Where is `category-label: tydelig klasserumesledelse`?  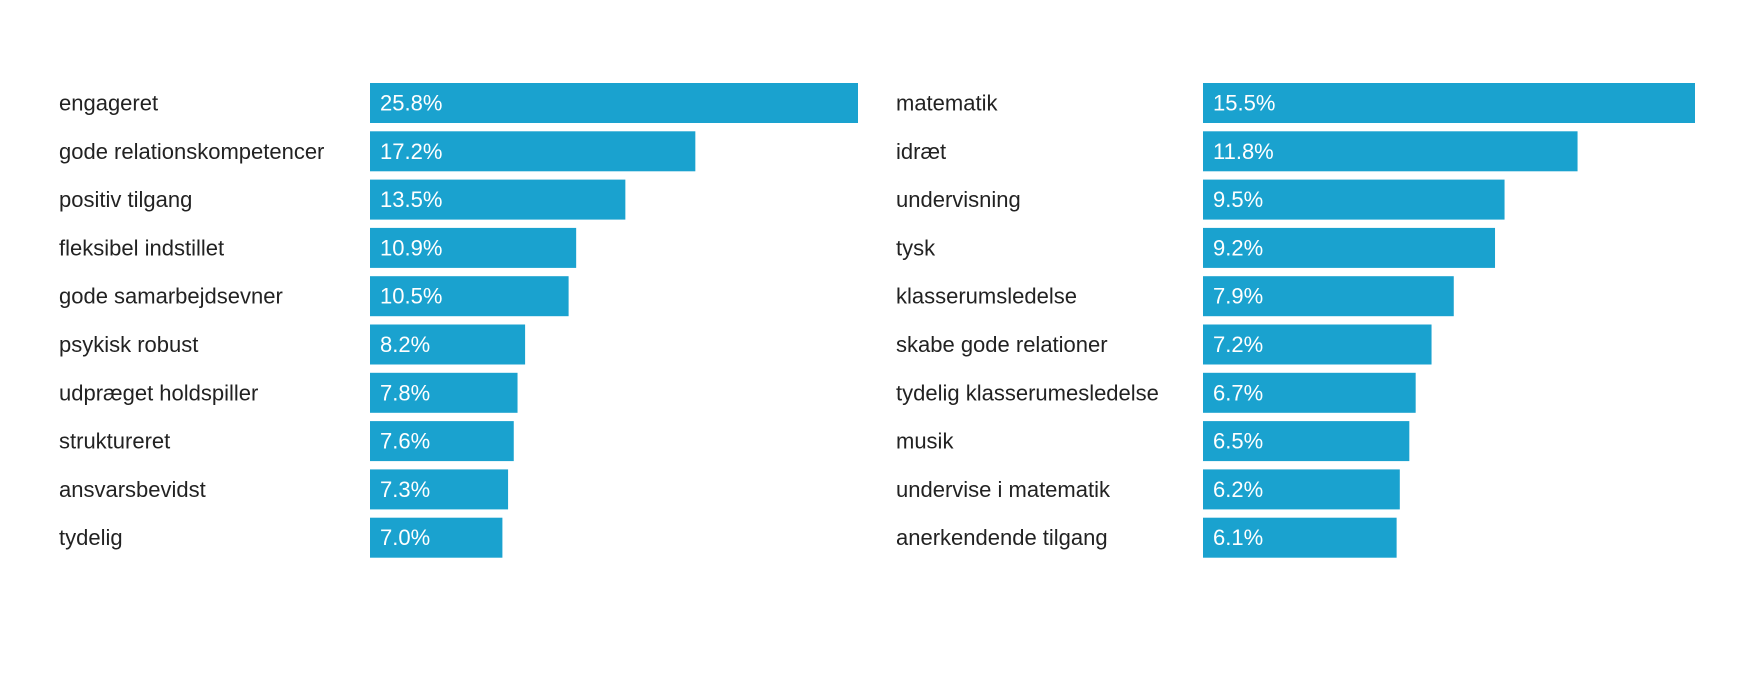
category-label: tydelig klasserumesledelse is located at coordinates (1027, 392).